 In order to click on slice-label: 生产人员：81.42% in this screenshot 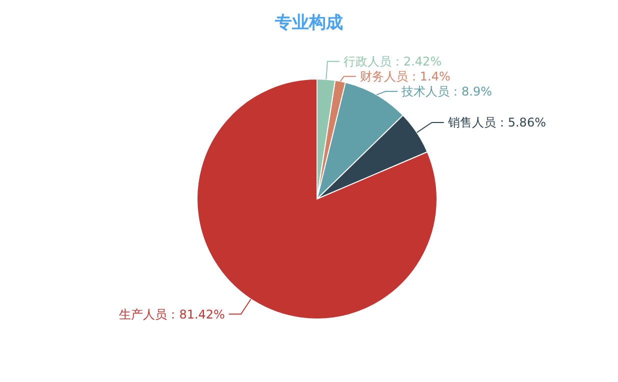, I will do `click(172, 314)`.